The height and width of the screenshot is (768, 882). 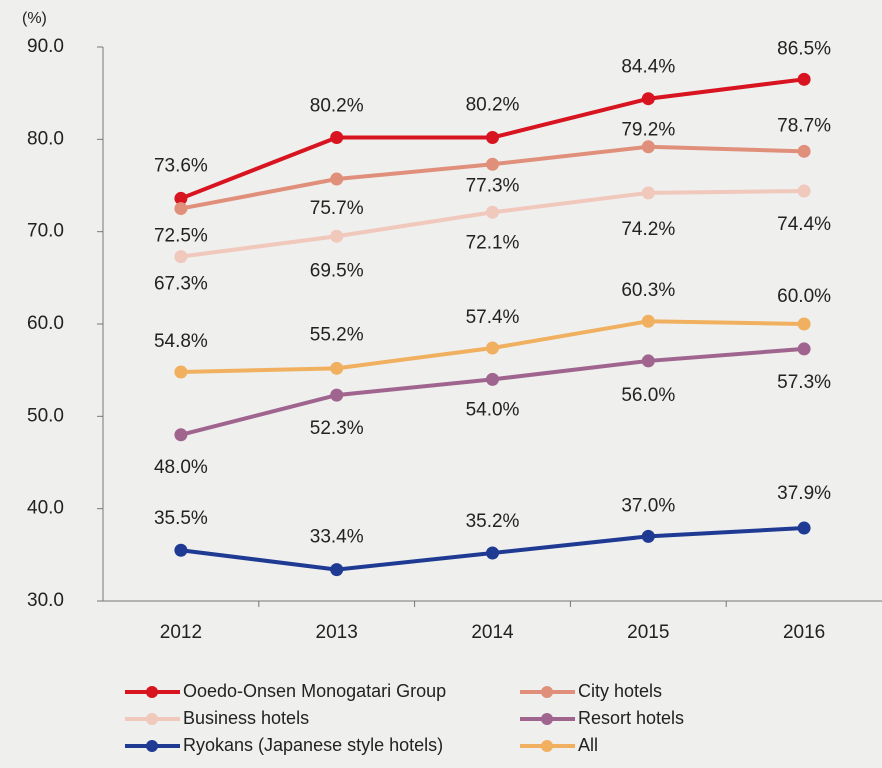 What do you see at coordinates (34, 18) in the screenshot?
I see `y-axis-label: (%)` at bounding box center [34, 18].